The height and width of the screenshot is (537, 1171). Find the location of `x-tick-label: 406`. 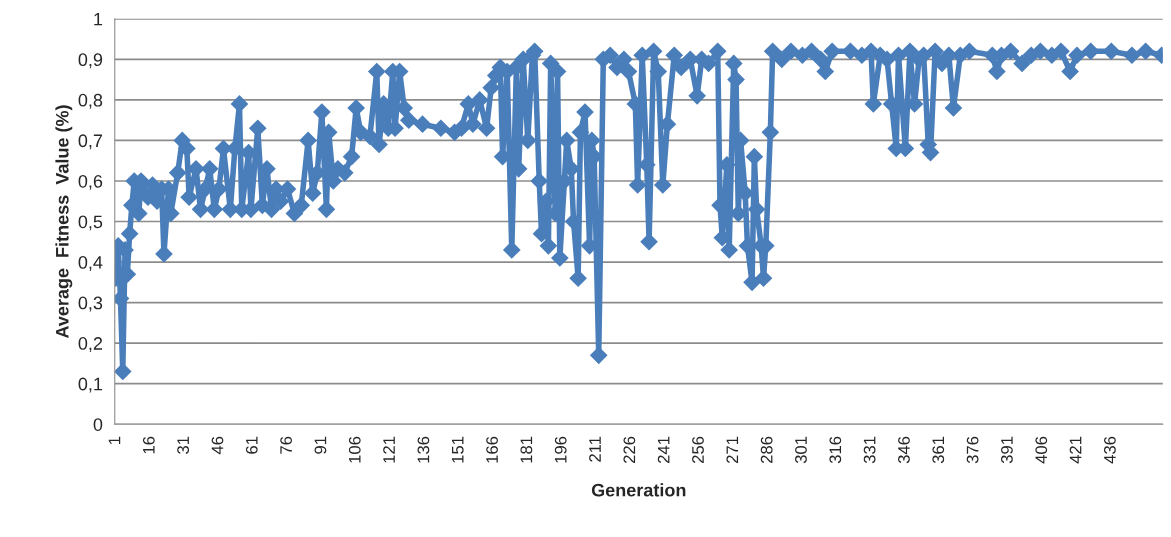

x-tick-label: 406 is located at coordinates (1041, 450).